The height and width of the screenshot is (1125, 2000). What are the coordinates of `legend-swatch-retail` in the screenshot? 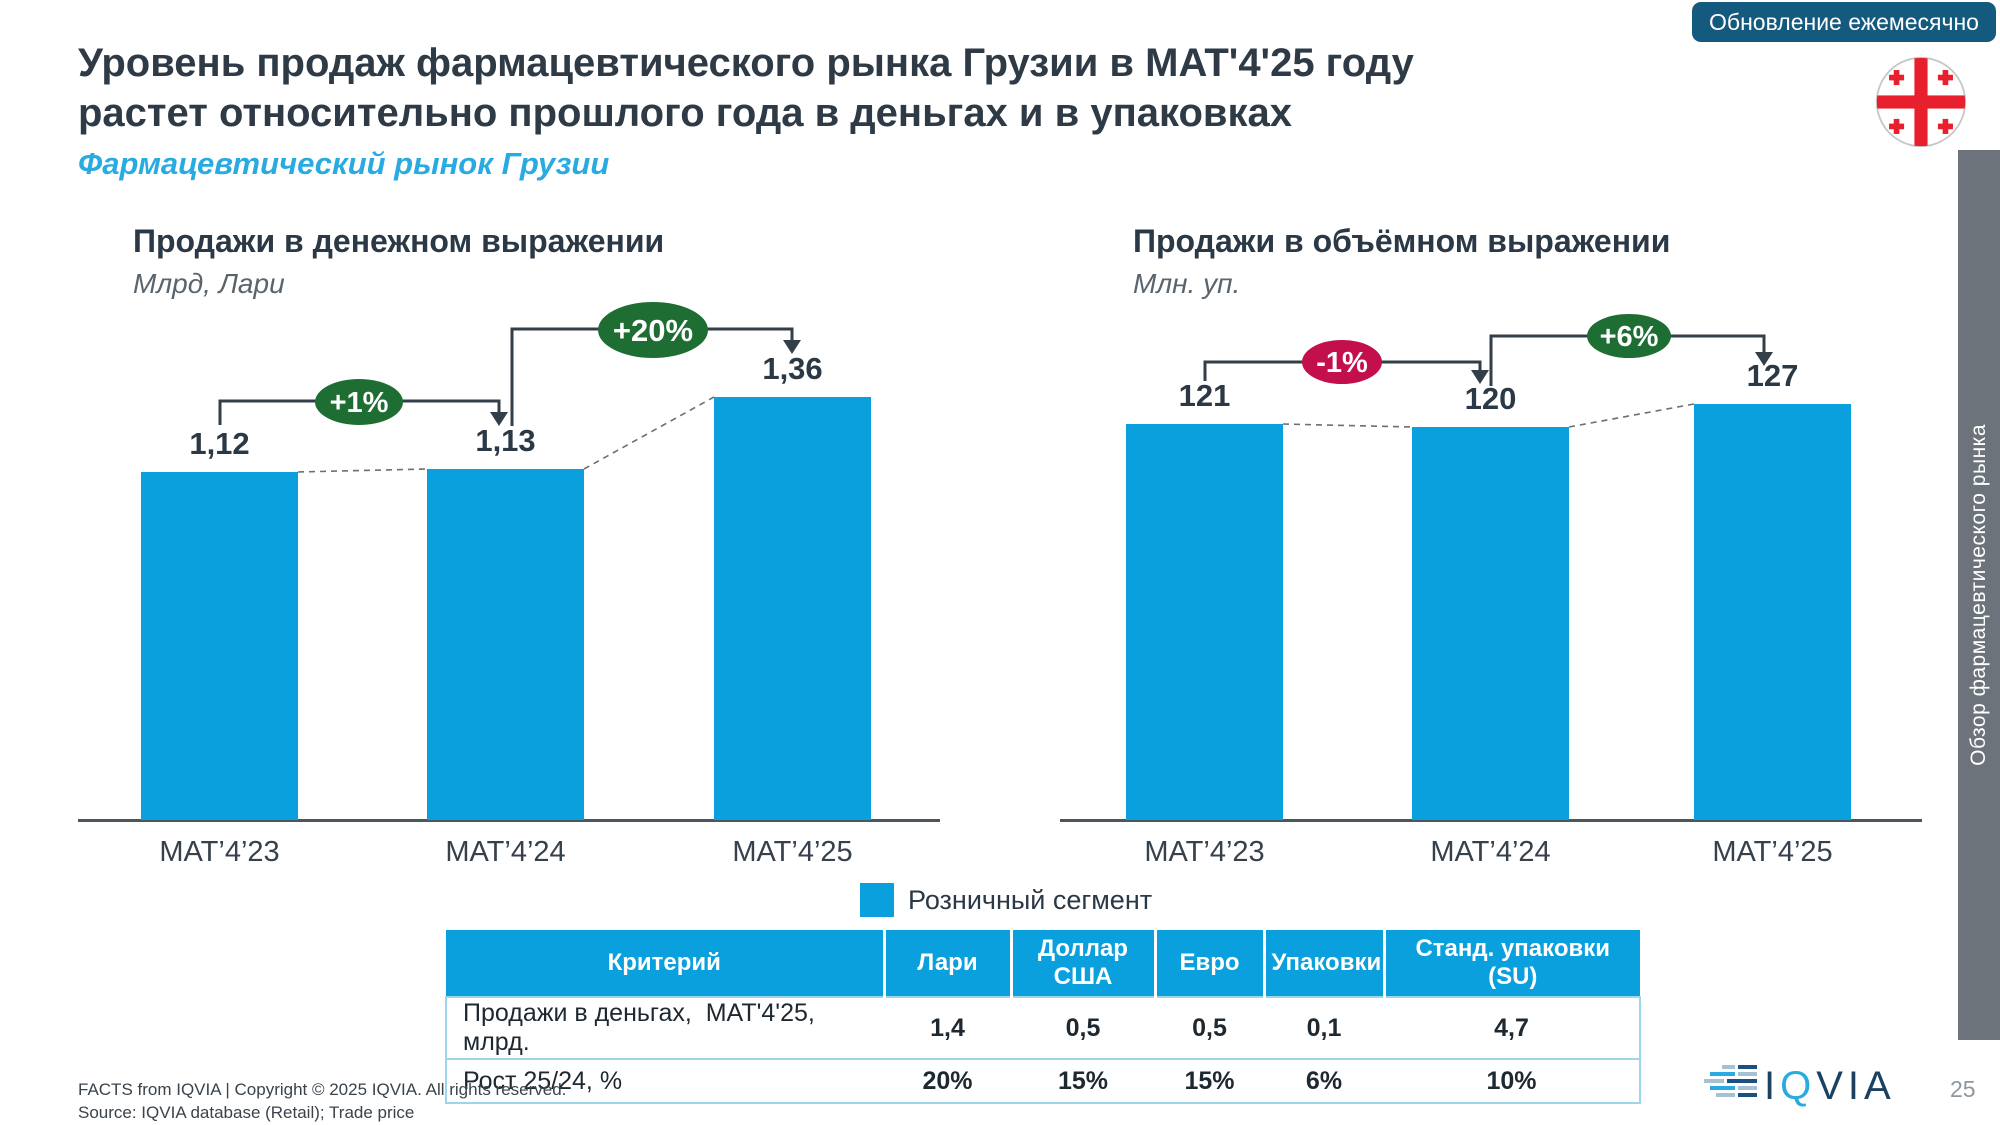 It's located at (877, 900).